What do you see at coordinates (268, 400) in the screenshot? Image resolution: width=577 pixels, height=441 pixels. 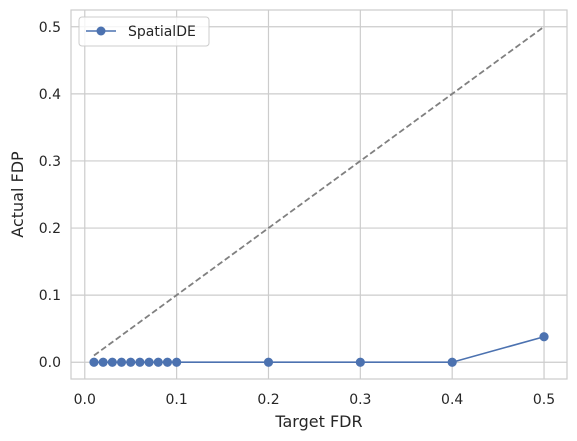 I see `x-tick-label: 0.2` at bounding box center [268, 400].